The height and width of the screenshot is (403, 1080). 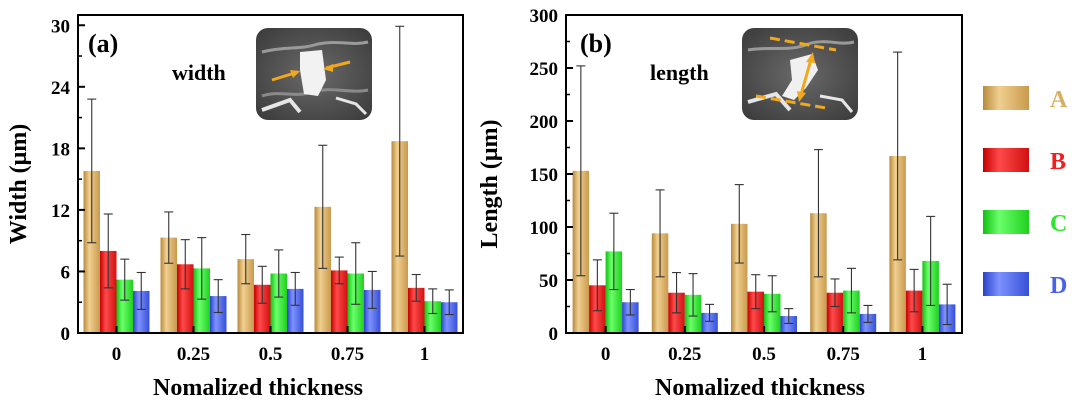 What do you see at coordinates (544, 228) in the screenshot?
I see `ytick-label-b-2: 100` at bounding box center [544, 228].